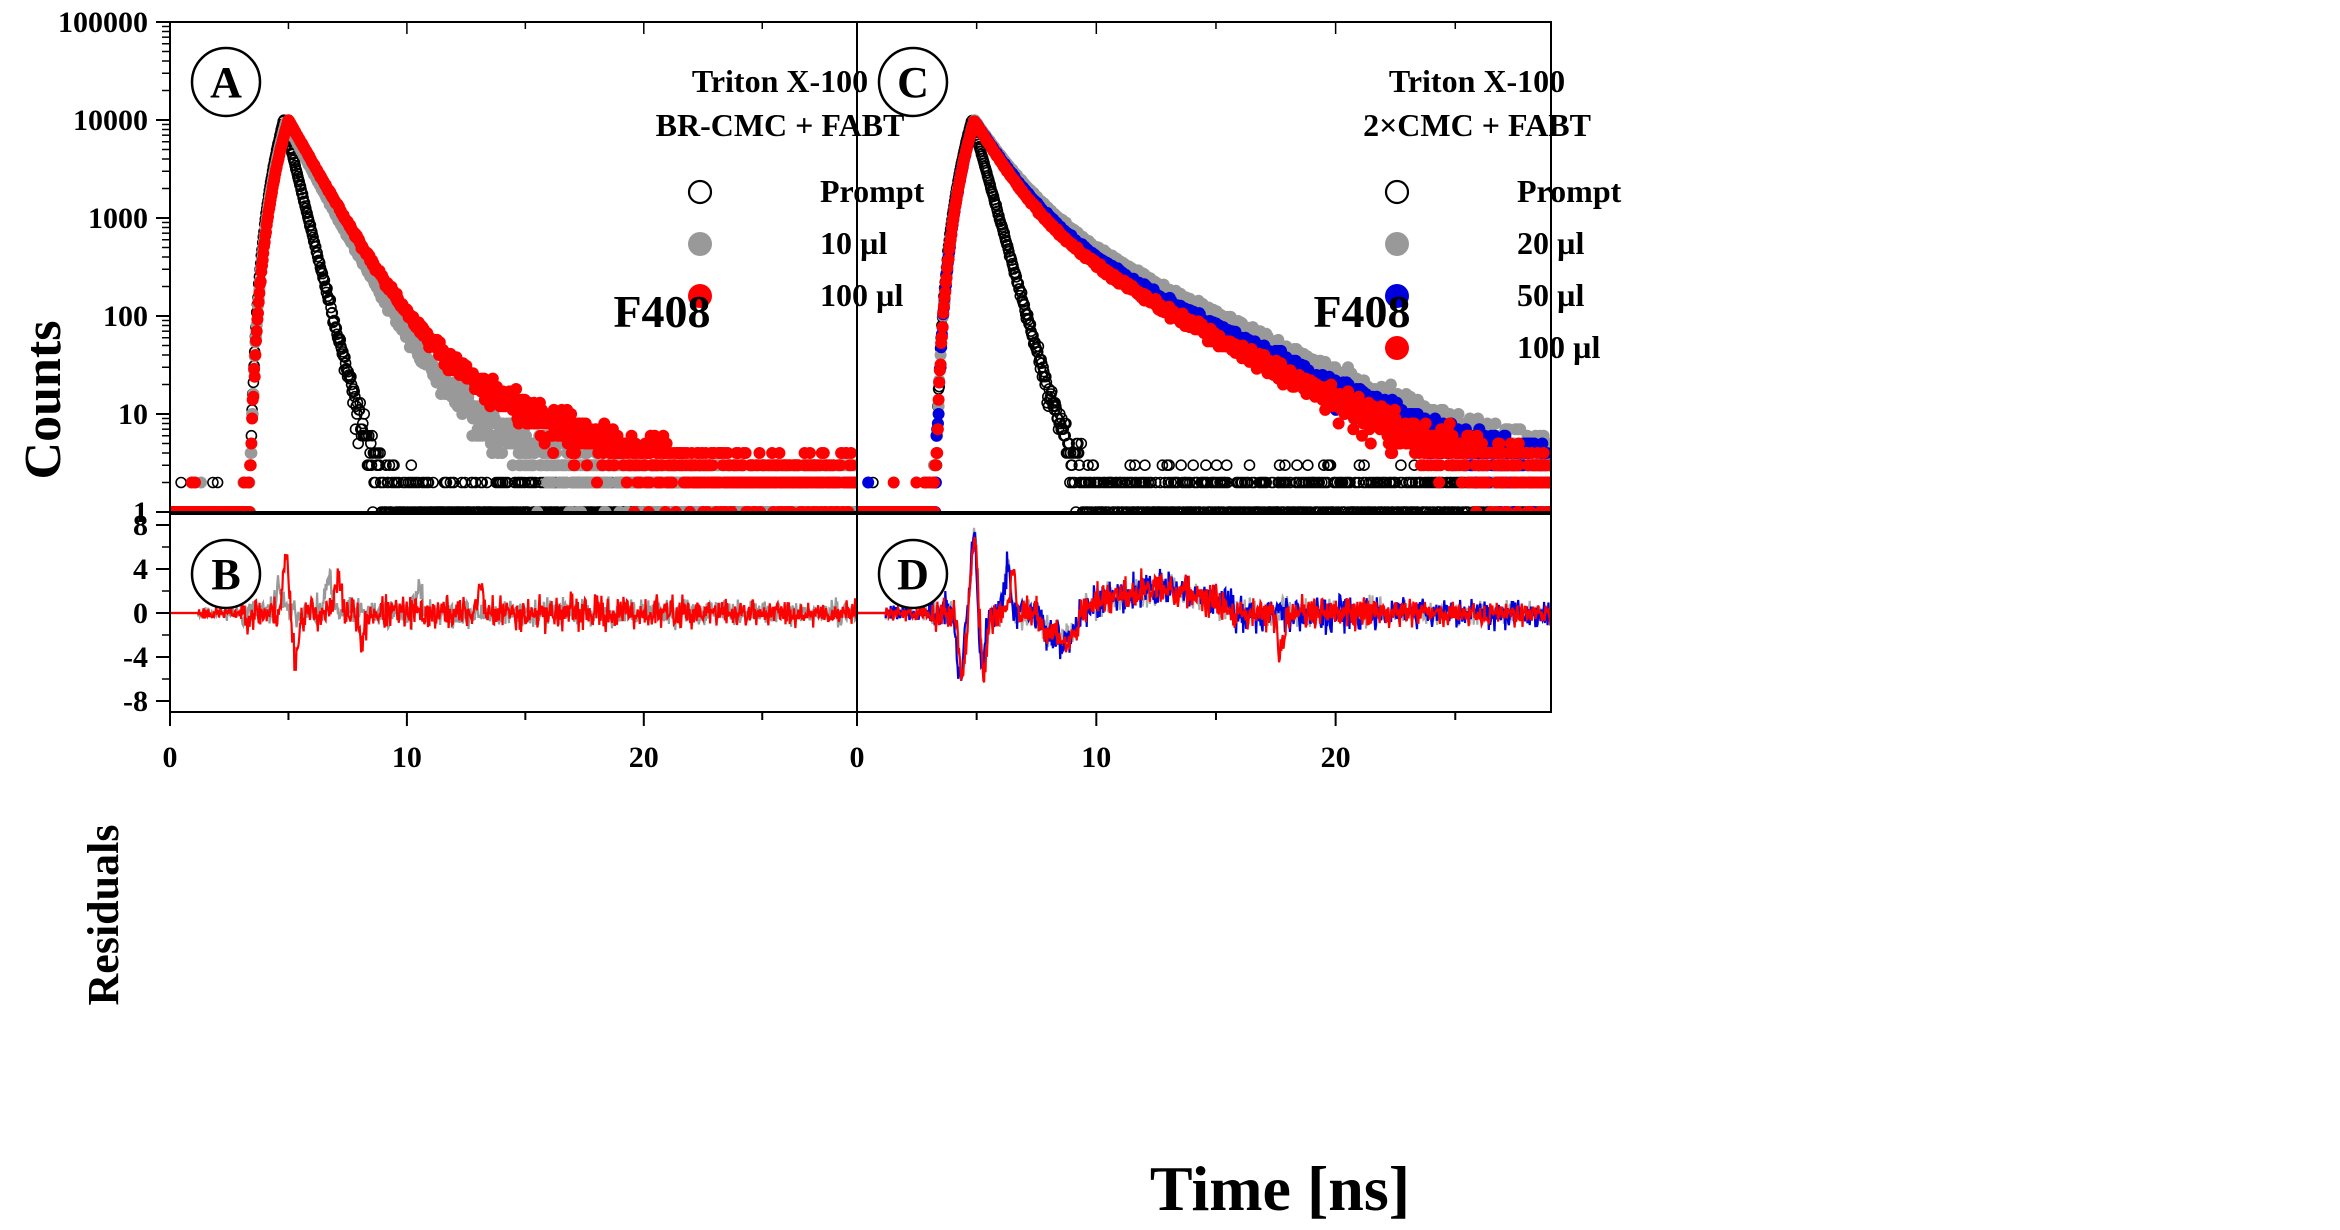  Describe the element at coordinates (103, 22) in the screenshot. I see `y-tick-label: 100000` at that location.